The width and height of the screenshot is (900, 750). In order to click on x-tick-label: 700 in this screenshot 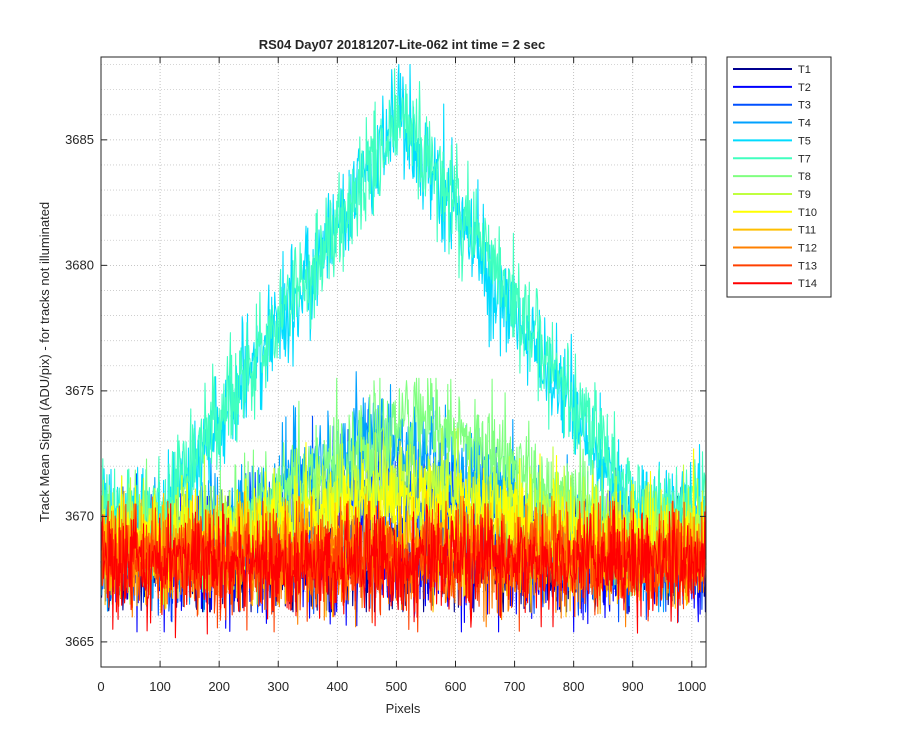, I will do `click(515, 686)`.